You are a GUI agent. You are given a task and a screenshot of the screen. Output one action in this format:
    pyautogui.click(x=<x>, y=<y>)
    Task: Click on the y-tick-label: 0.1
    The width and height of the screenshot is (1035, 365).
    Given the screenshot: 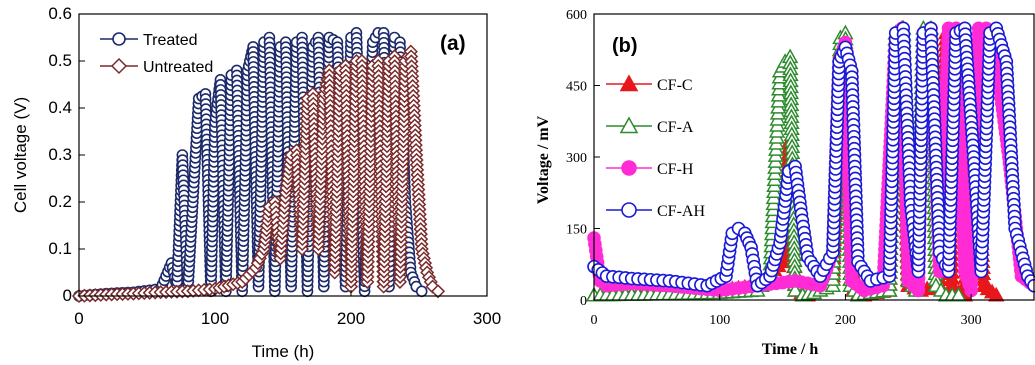 What is the action you would take?
    pyautogui.click(x=60, y=248)
    